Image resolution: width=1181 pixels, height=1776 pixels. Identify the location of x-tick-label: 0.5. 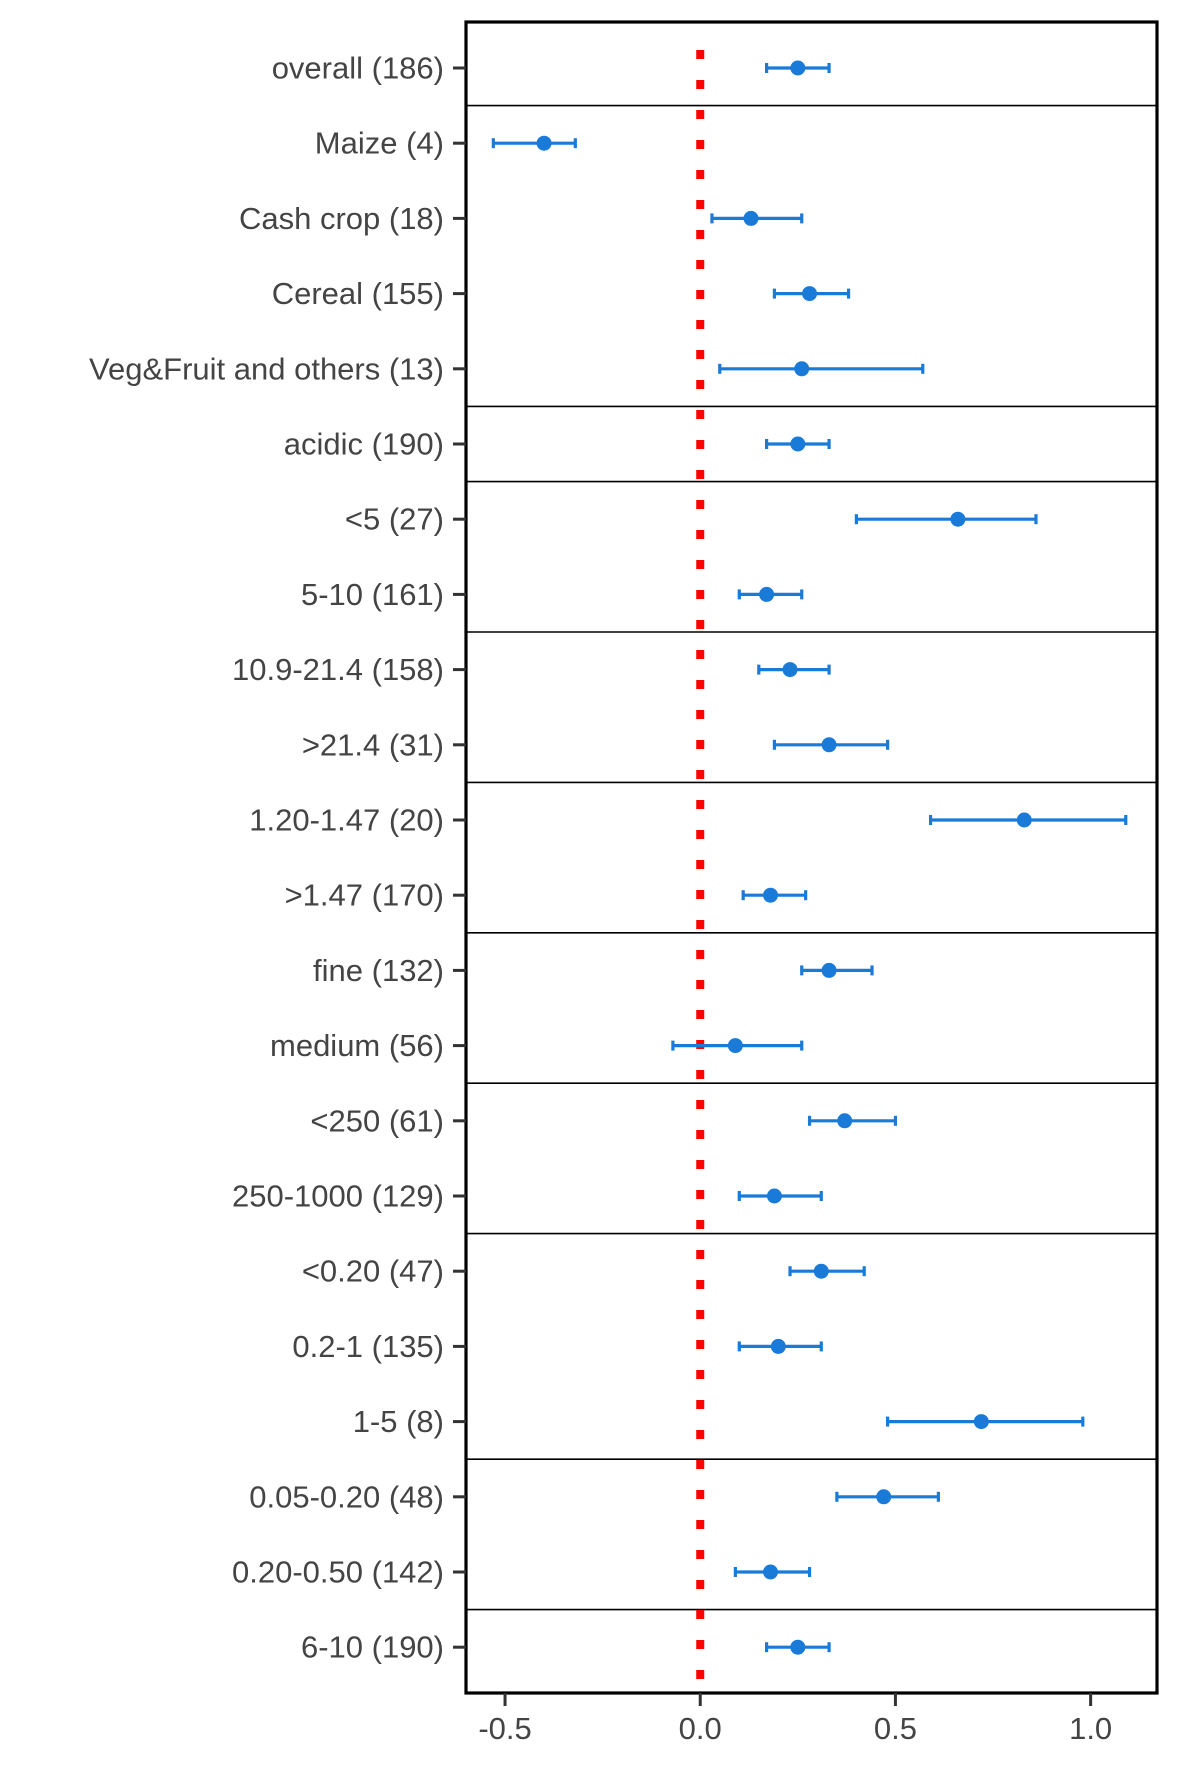
(895, 1728).